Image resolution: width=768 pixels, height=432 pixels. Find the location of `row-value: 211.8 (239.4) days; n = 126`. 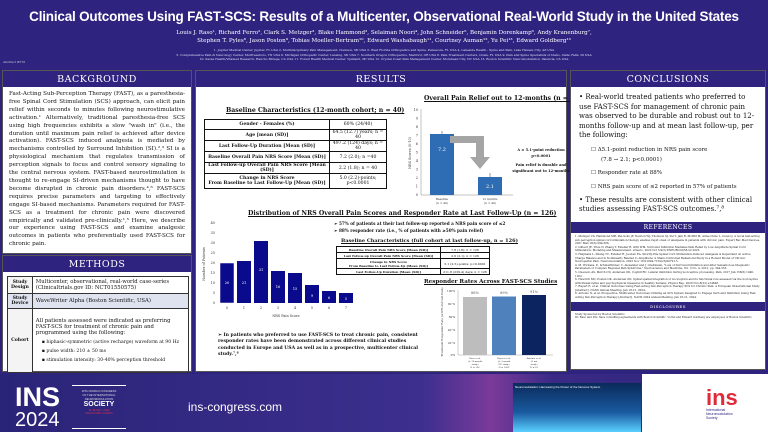

row-value: 211.8 (239.4) days; n = 126 is located at coordinates (465, 271).